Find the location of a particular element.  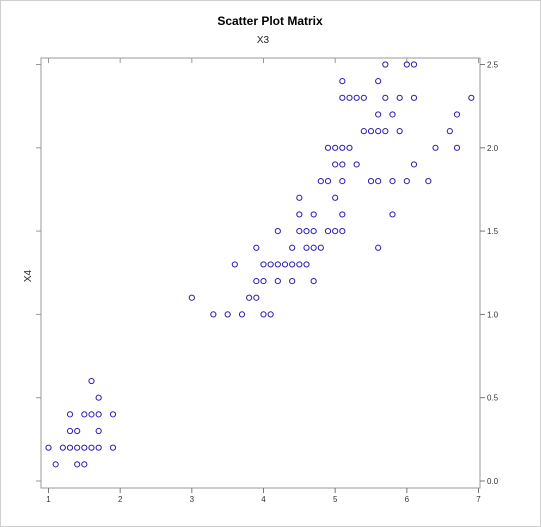

x-tick-label: 6 is located at coordinates (407, 499).